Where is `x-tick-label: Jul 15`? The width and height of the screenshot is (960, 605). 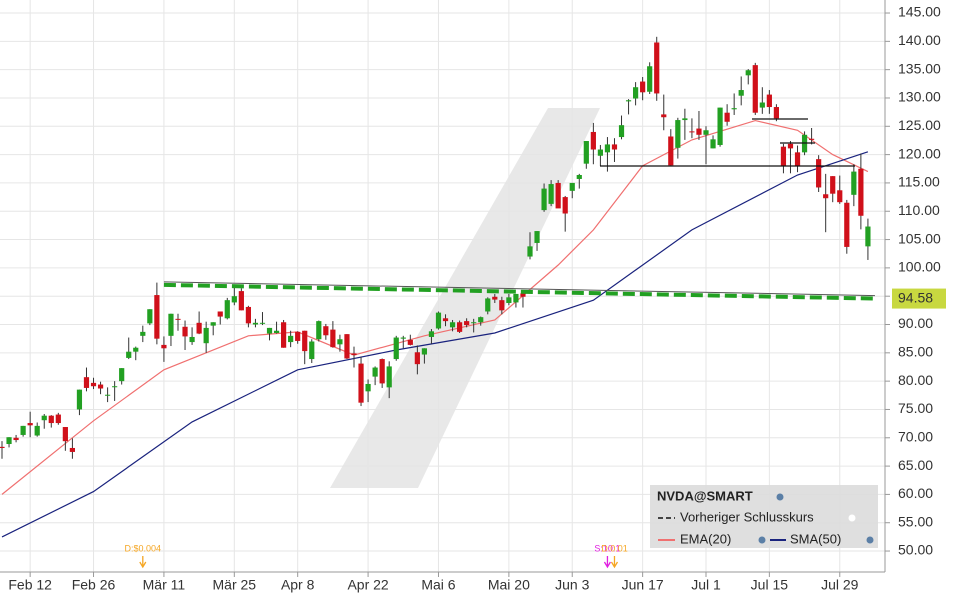 x-tick-label: Jul 15 is located at coordinates (770, 585).